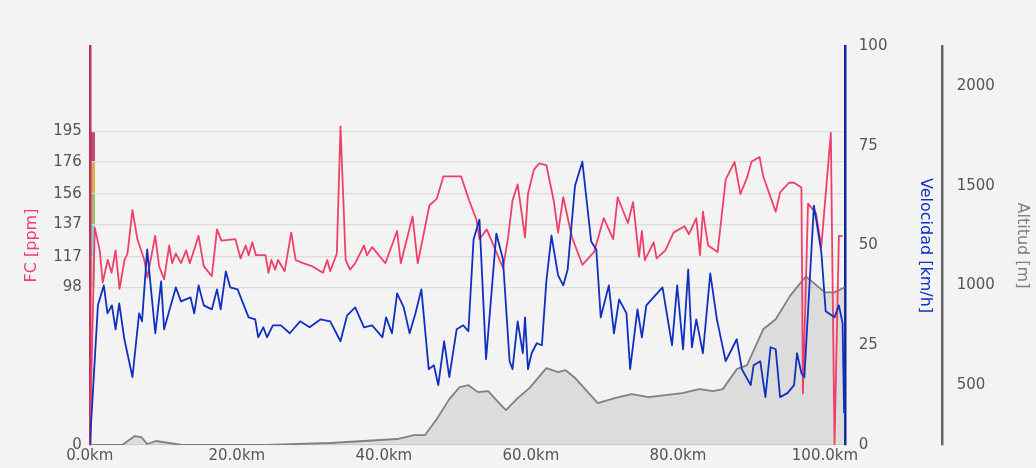  What do you see at coordinates (72, 286) in the screenshot?
I see `y-tick-label: 98` at bounding box center [72, 286].